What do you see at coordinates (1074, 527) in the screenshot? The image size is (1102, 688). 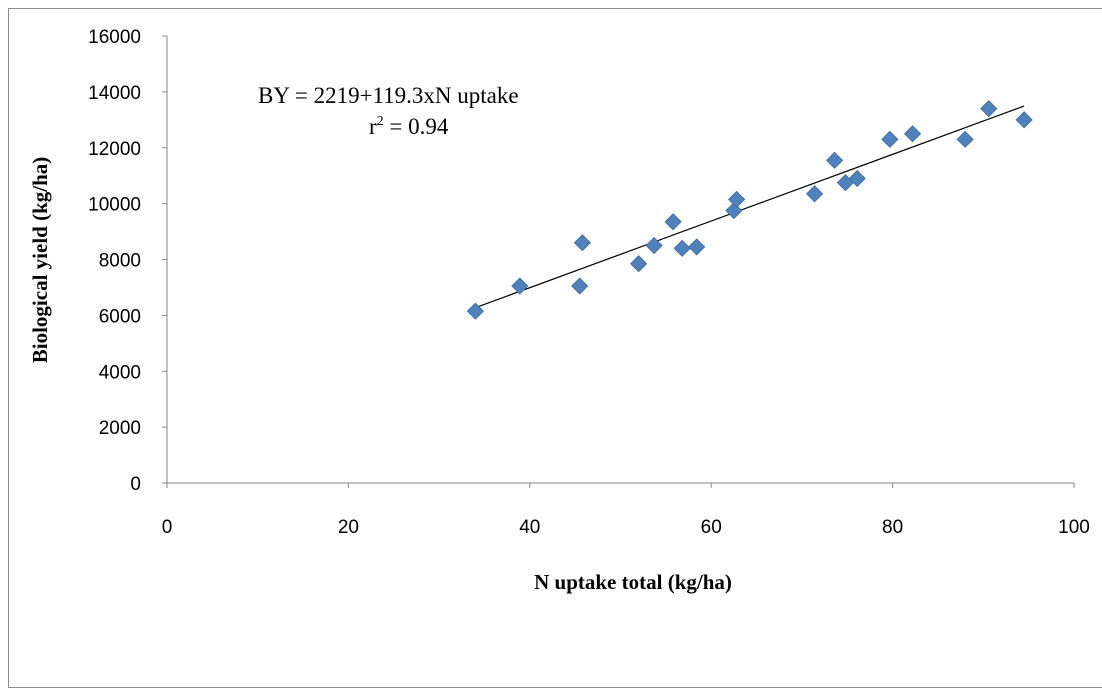 I see `x-tick-label: 100` at bounding box center [1074, 527].